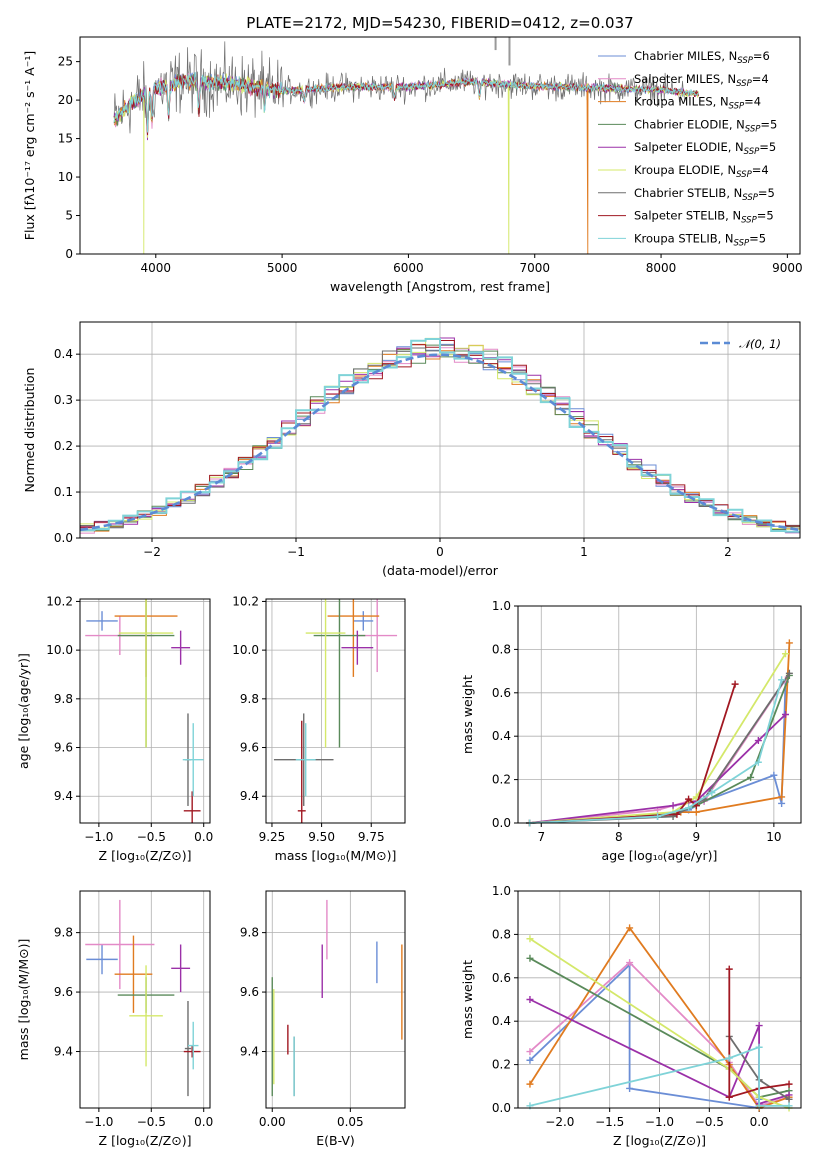 The height and width of the screenshot is (1170, 819). What do you see at coordinates (697, 103) in the screenshot?
I see `legend-entry: Kroupa MILES, NSSP=4` at bounding box center [697, 103].